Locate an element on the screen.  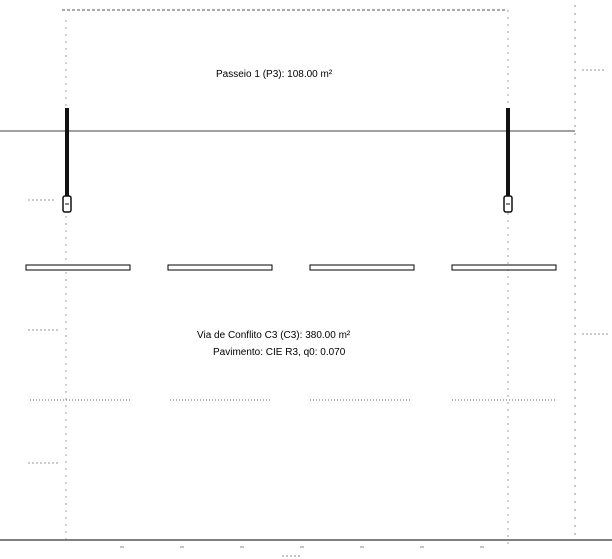
upper-zone-label: Passeio 1 (P3): 108.00 m² is located at coordinates (274, 74).